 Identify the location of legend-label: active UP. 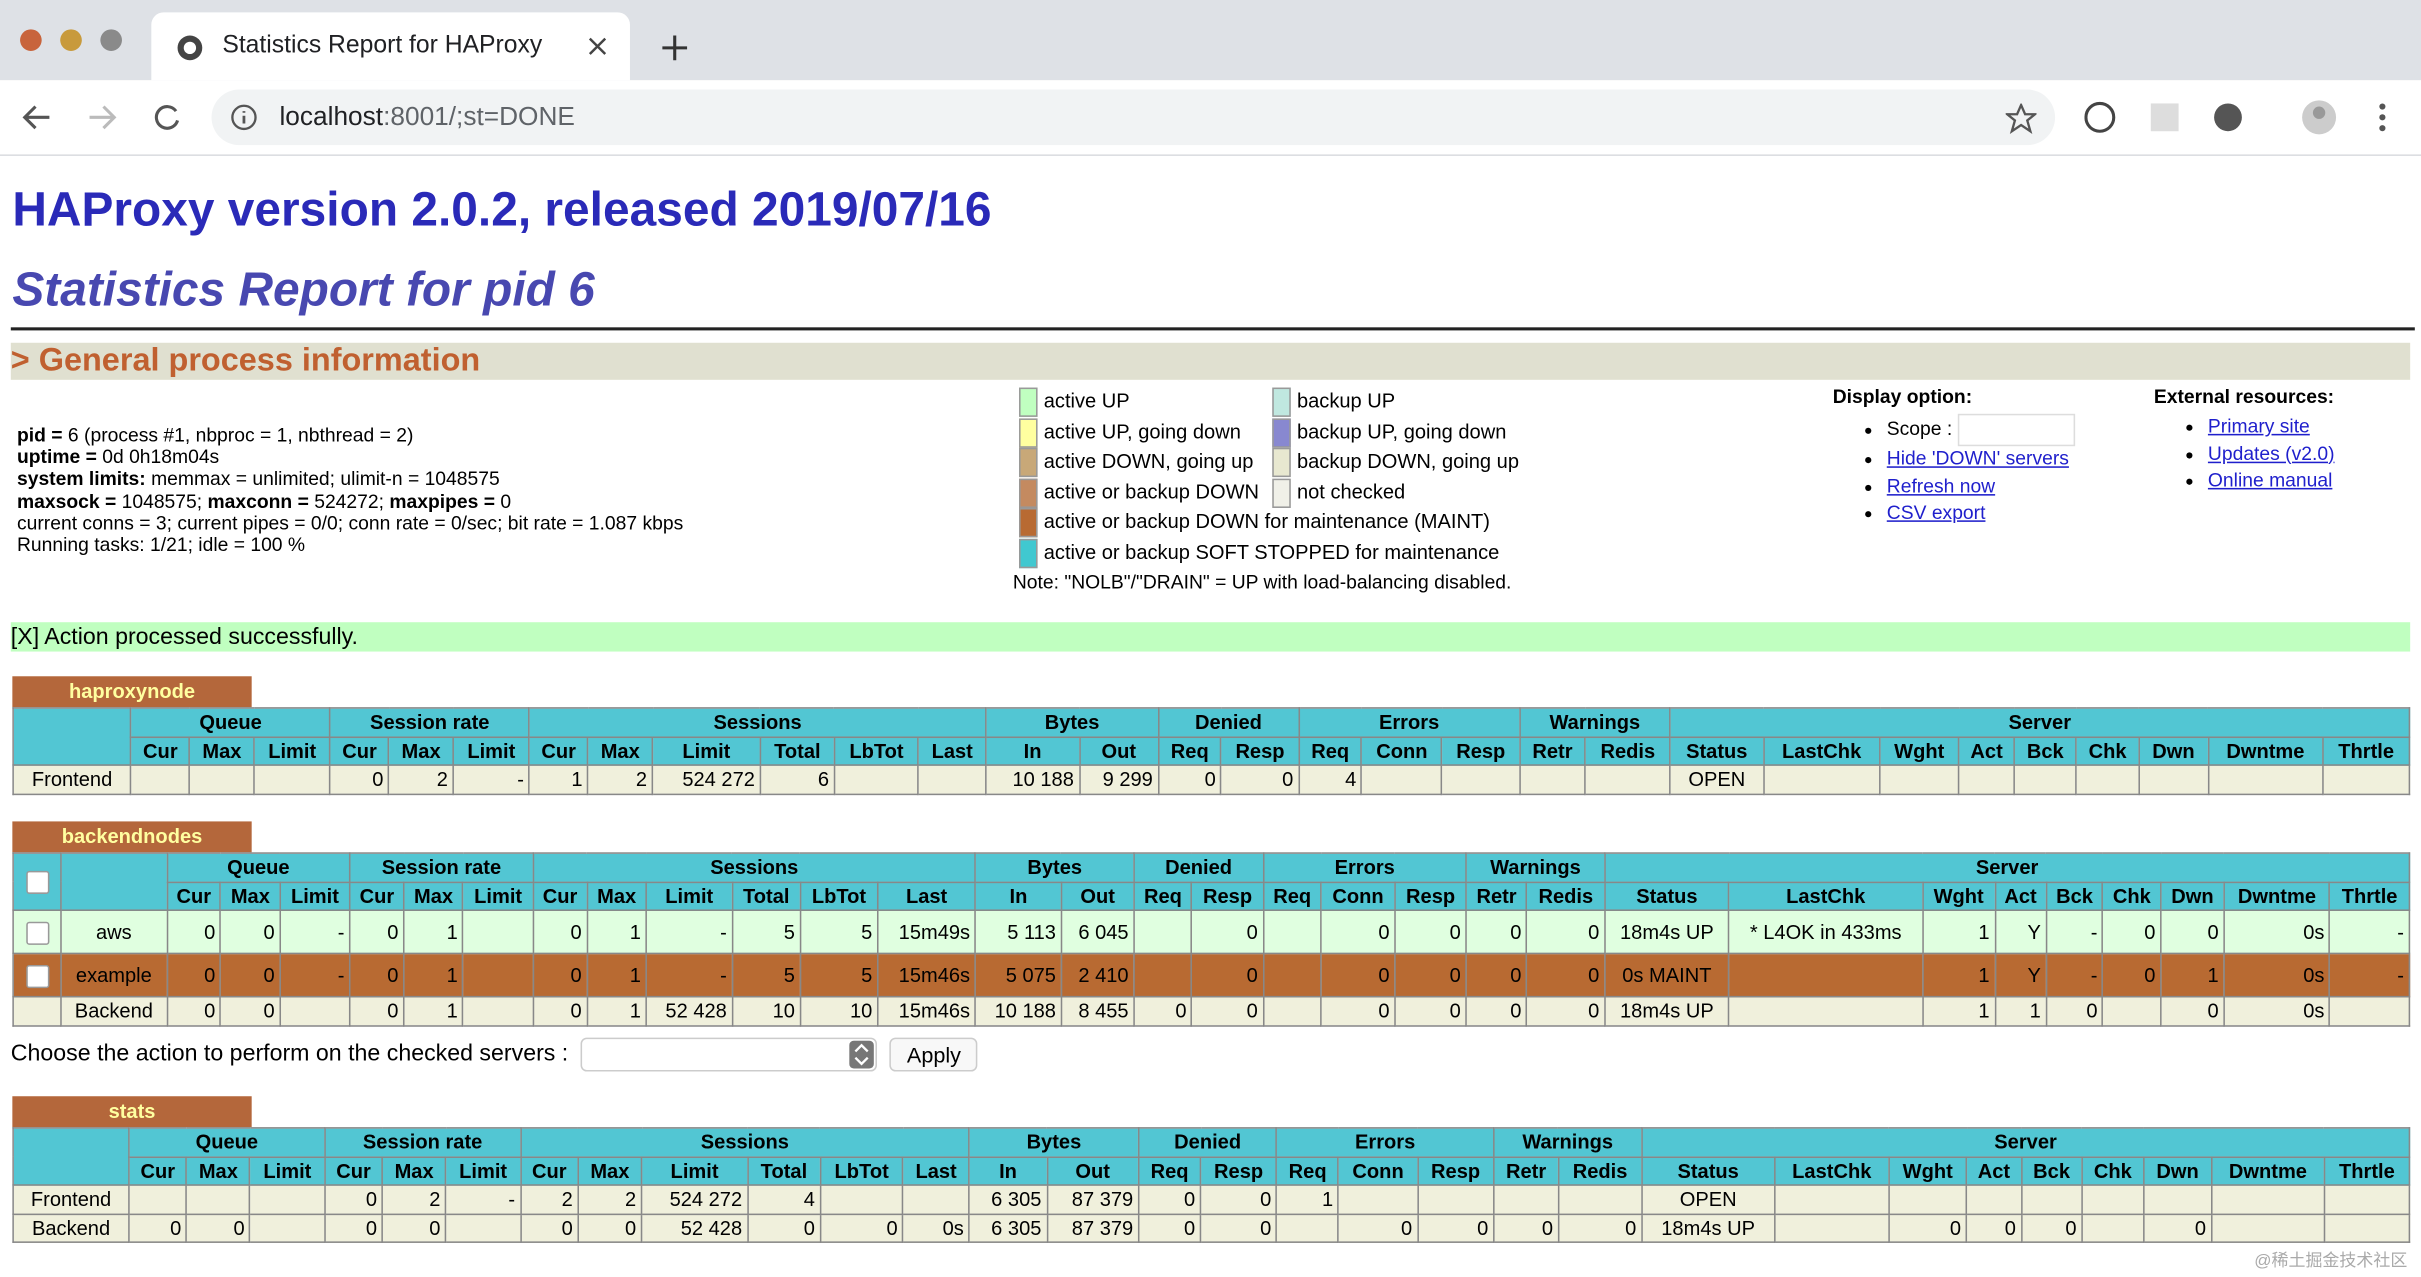
(1086, 401).